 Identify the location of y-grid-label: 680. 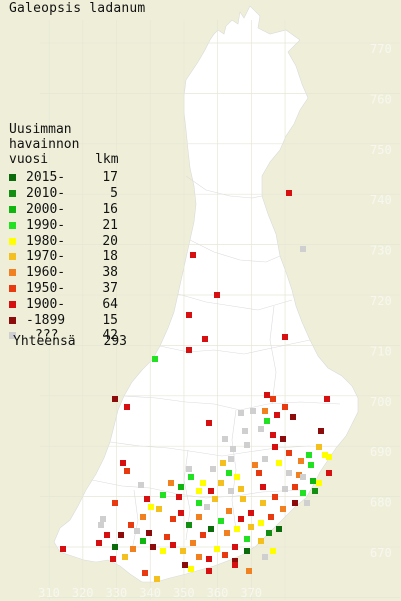
(381, 503).